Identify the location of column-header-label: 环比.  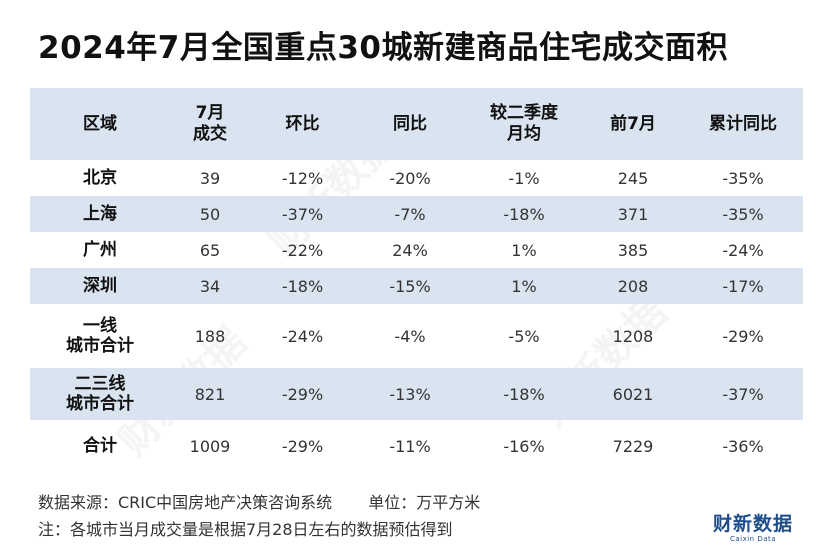
(302, 123).